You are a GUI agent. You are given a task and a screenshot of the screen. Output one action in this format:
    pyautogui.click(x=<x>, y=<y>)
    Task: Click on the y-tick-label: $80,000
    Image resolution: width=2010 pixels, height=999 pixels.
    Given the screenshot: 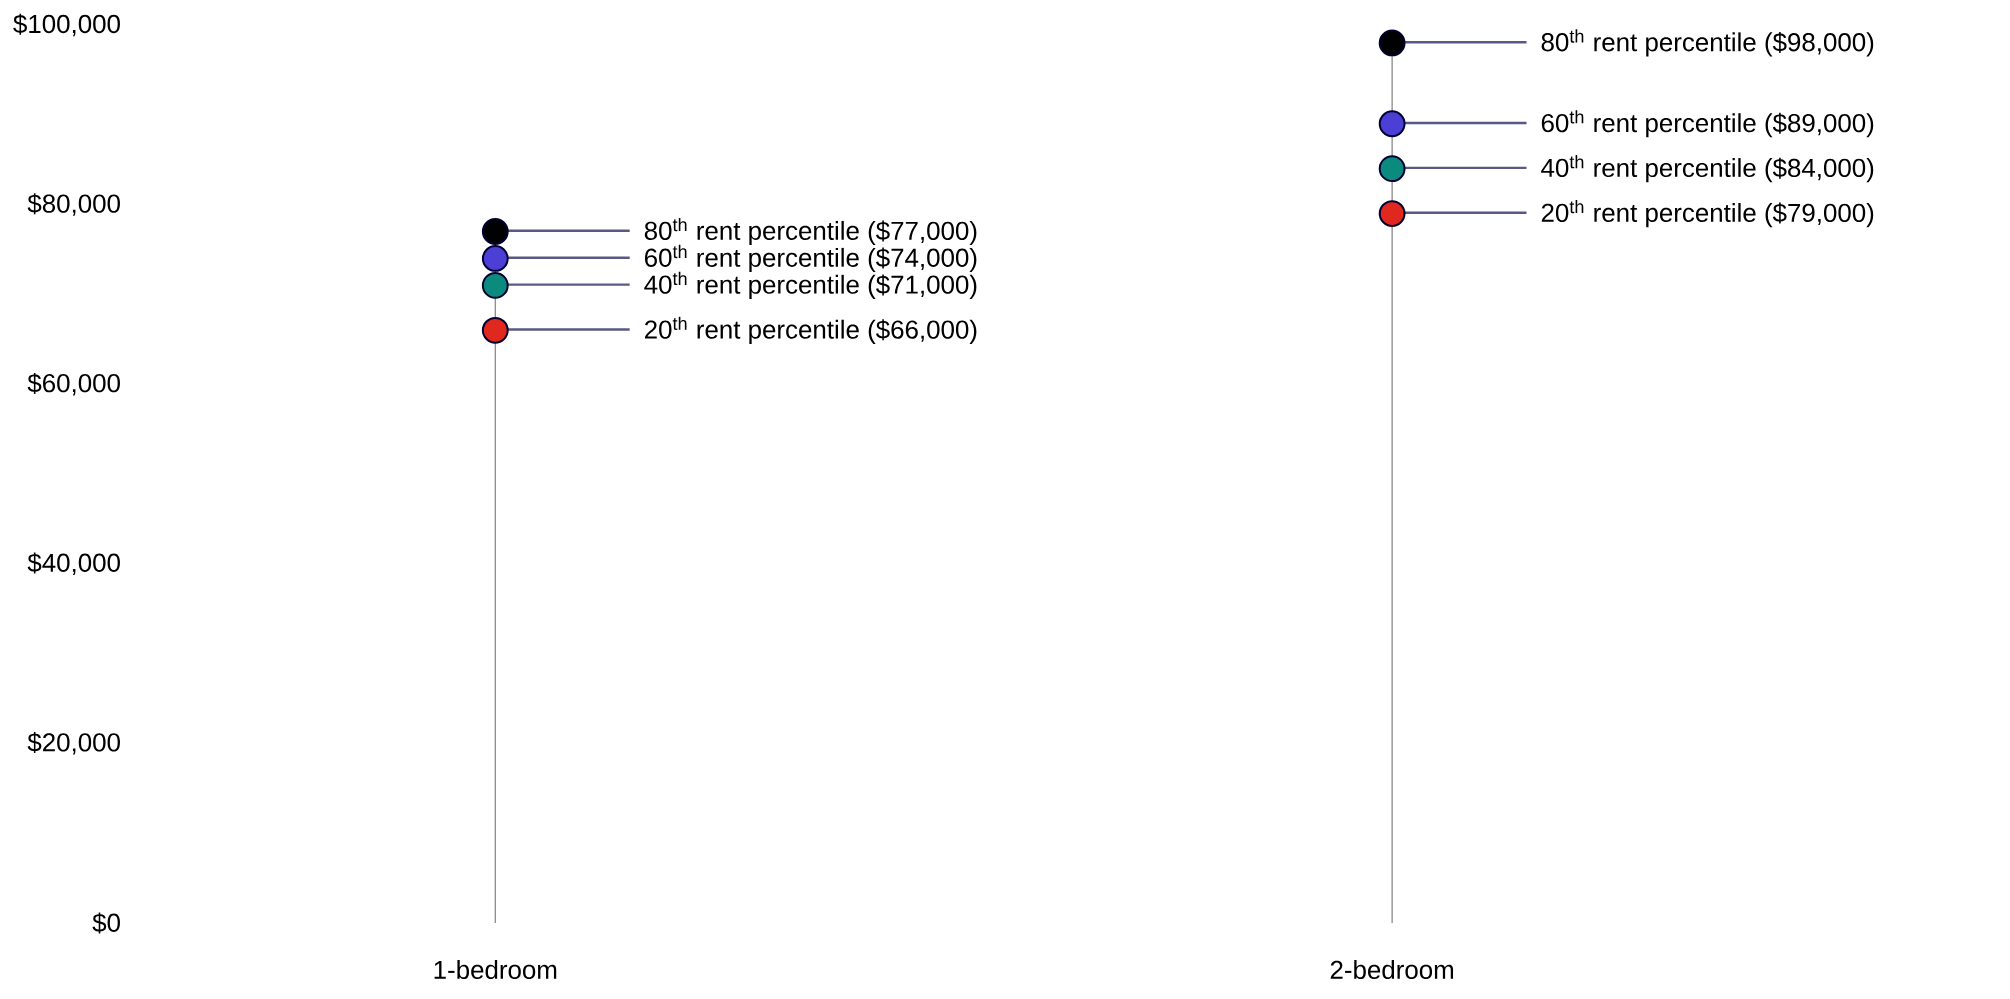 What is the action you would take?
    pyautogui.click(x=73, y=204)
    